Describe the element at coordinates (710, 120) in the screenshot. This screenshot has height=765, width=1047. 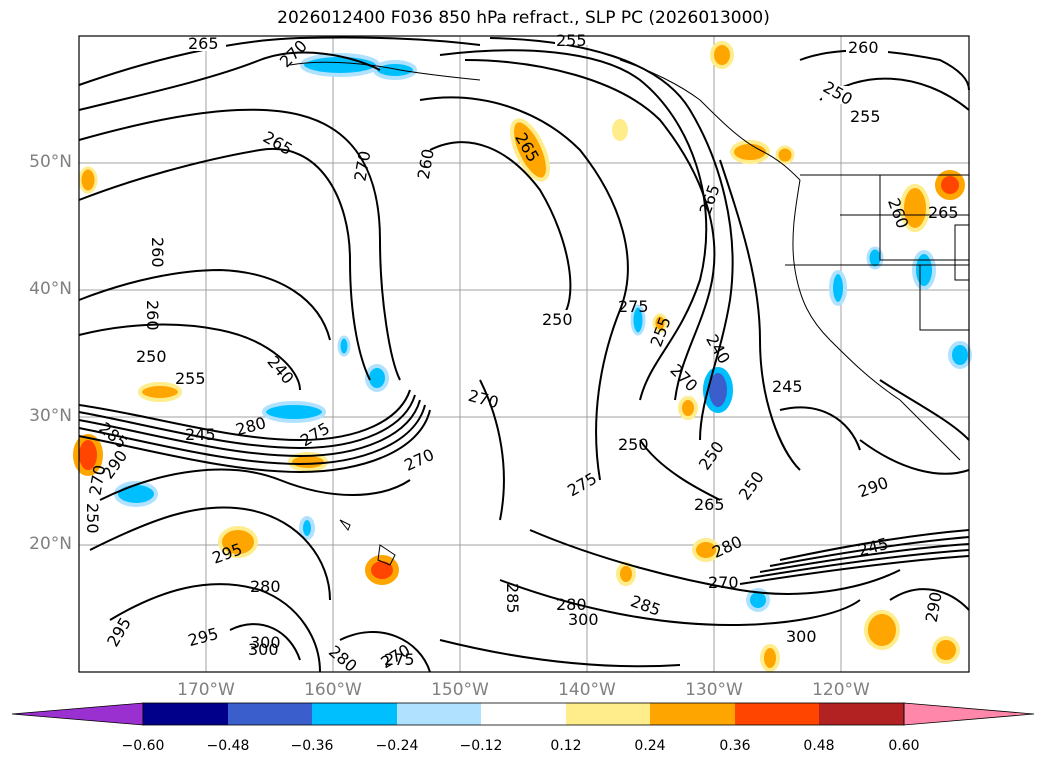
I see `coastline-alaska-panhandle` at that location.